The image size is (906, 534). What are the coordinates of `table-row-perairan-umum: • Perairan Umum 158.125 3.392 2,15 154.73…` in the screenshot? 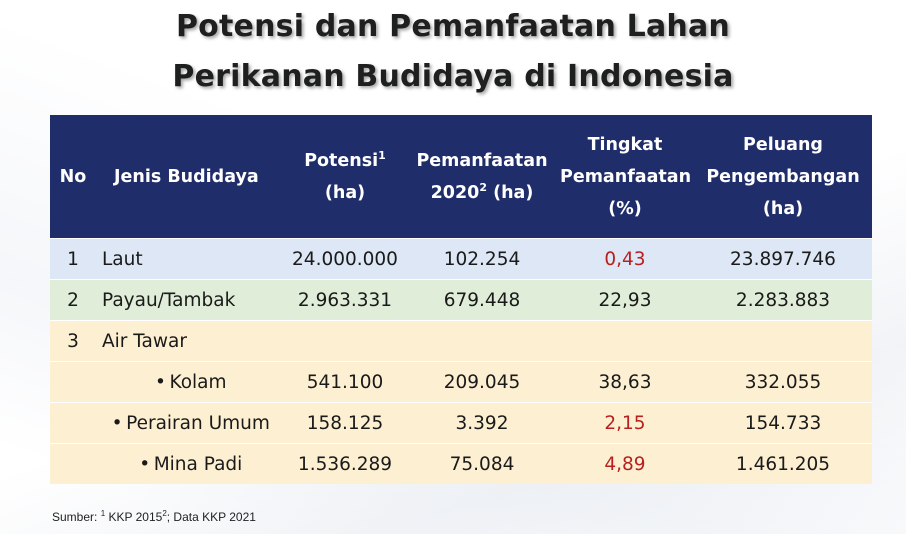 It's located at (461, 423).